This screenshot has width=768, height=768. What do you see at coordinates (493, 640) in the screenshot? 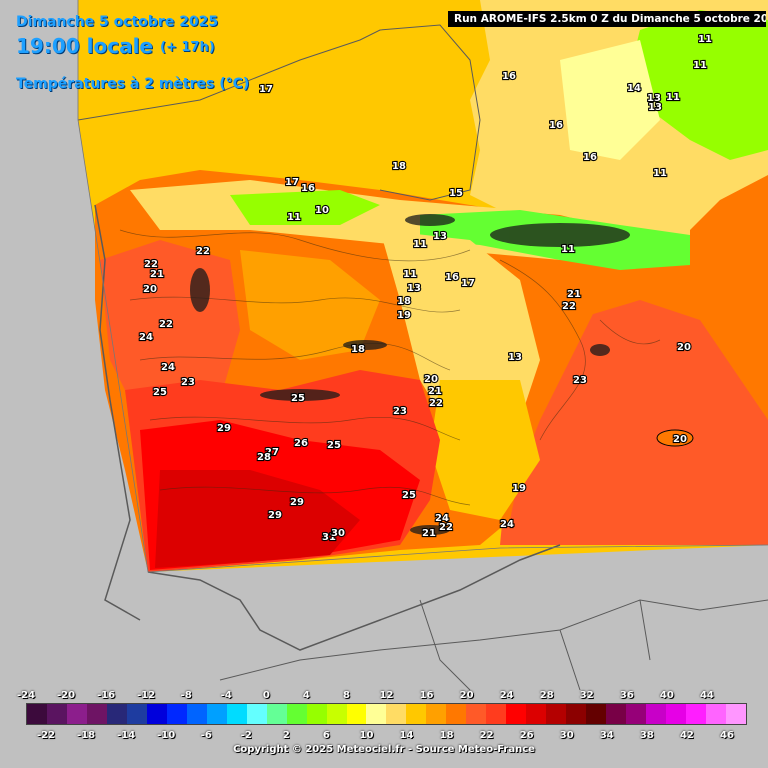
I see `border-africa` at bounding box center [493, 640].